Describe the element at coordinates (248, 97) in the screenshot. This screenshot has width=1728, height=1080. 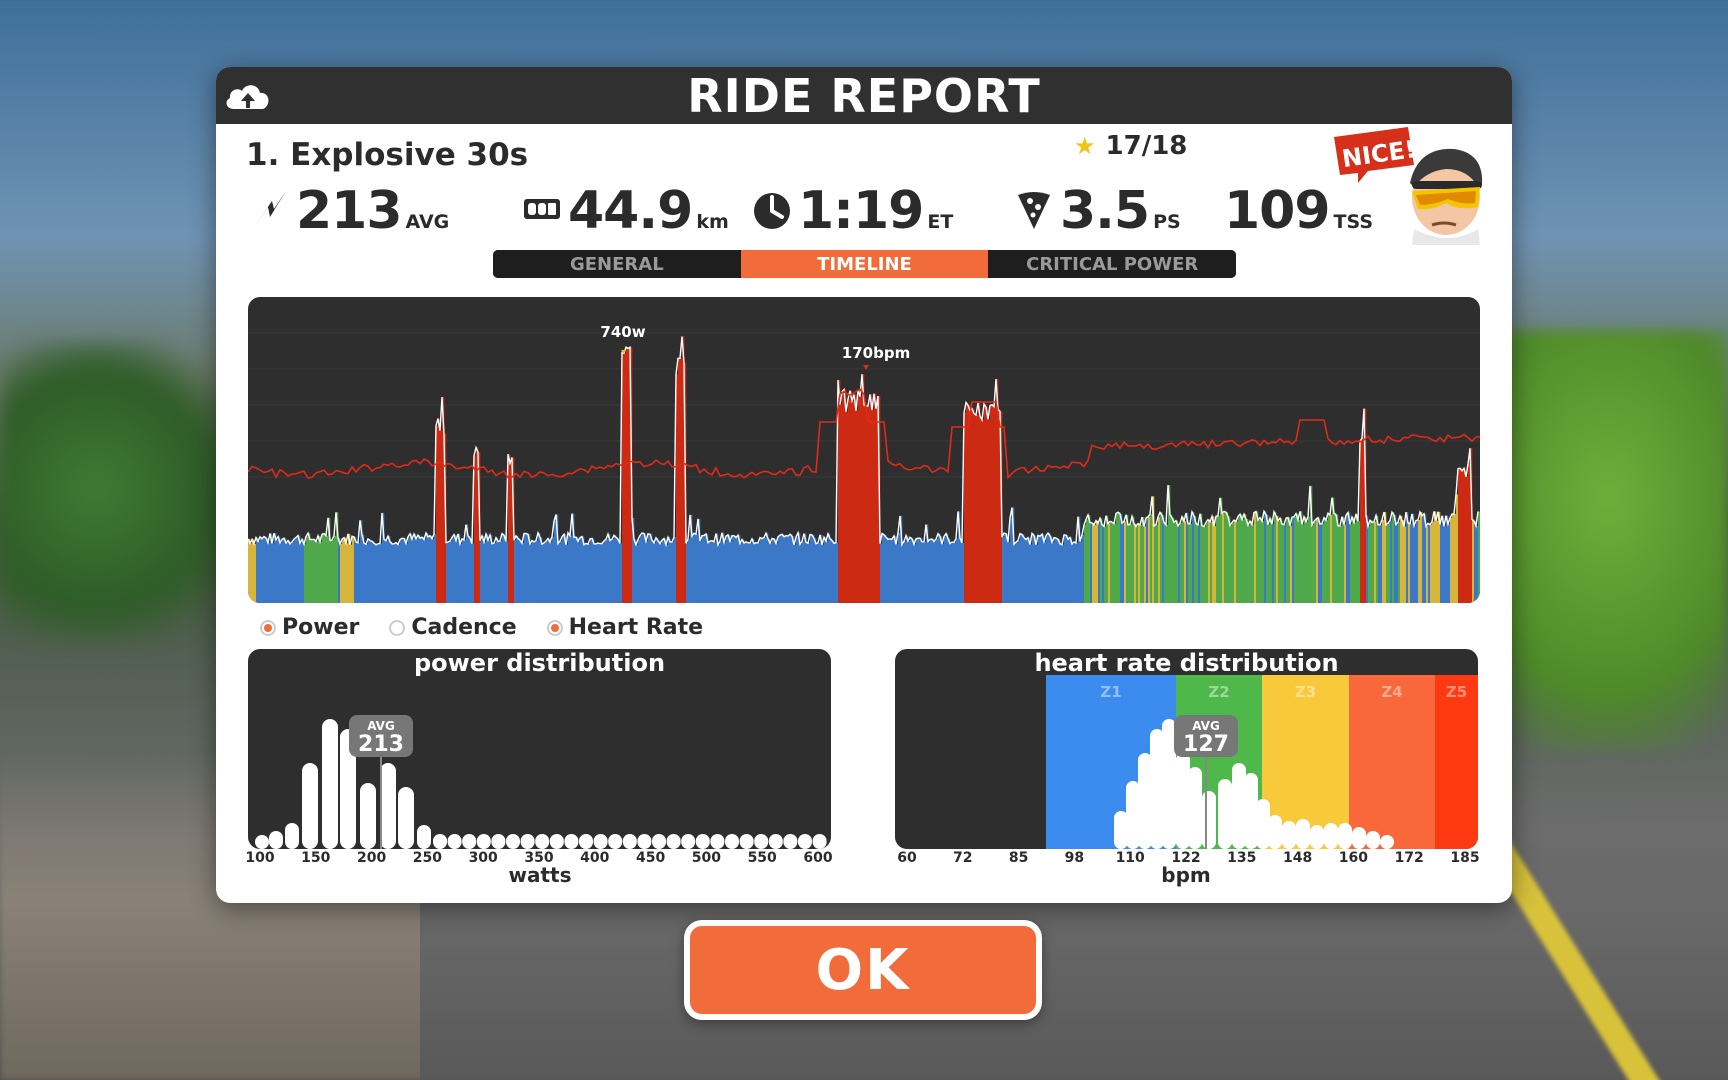
I see `cloud-upload-icon` at that location.